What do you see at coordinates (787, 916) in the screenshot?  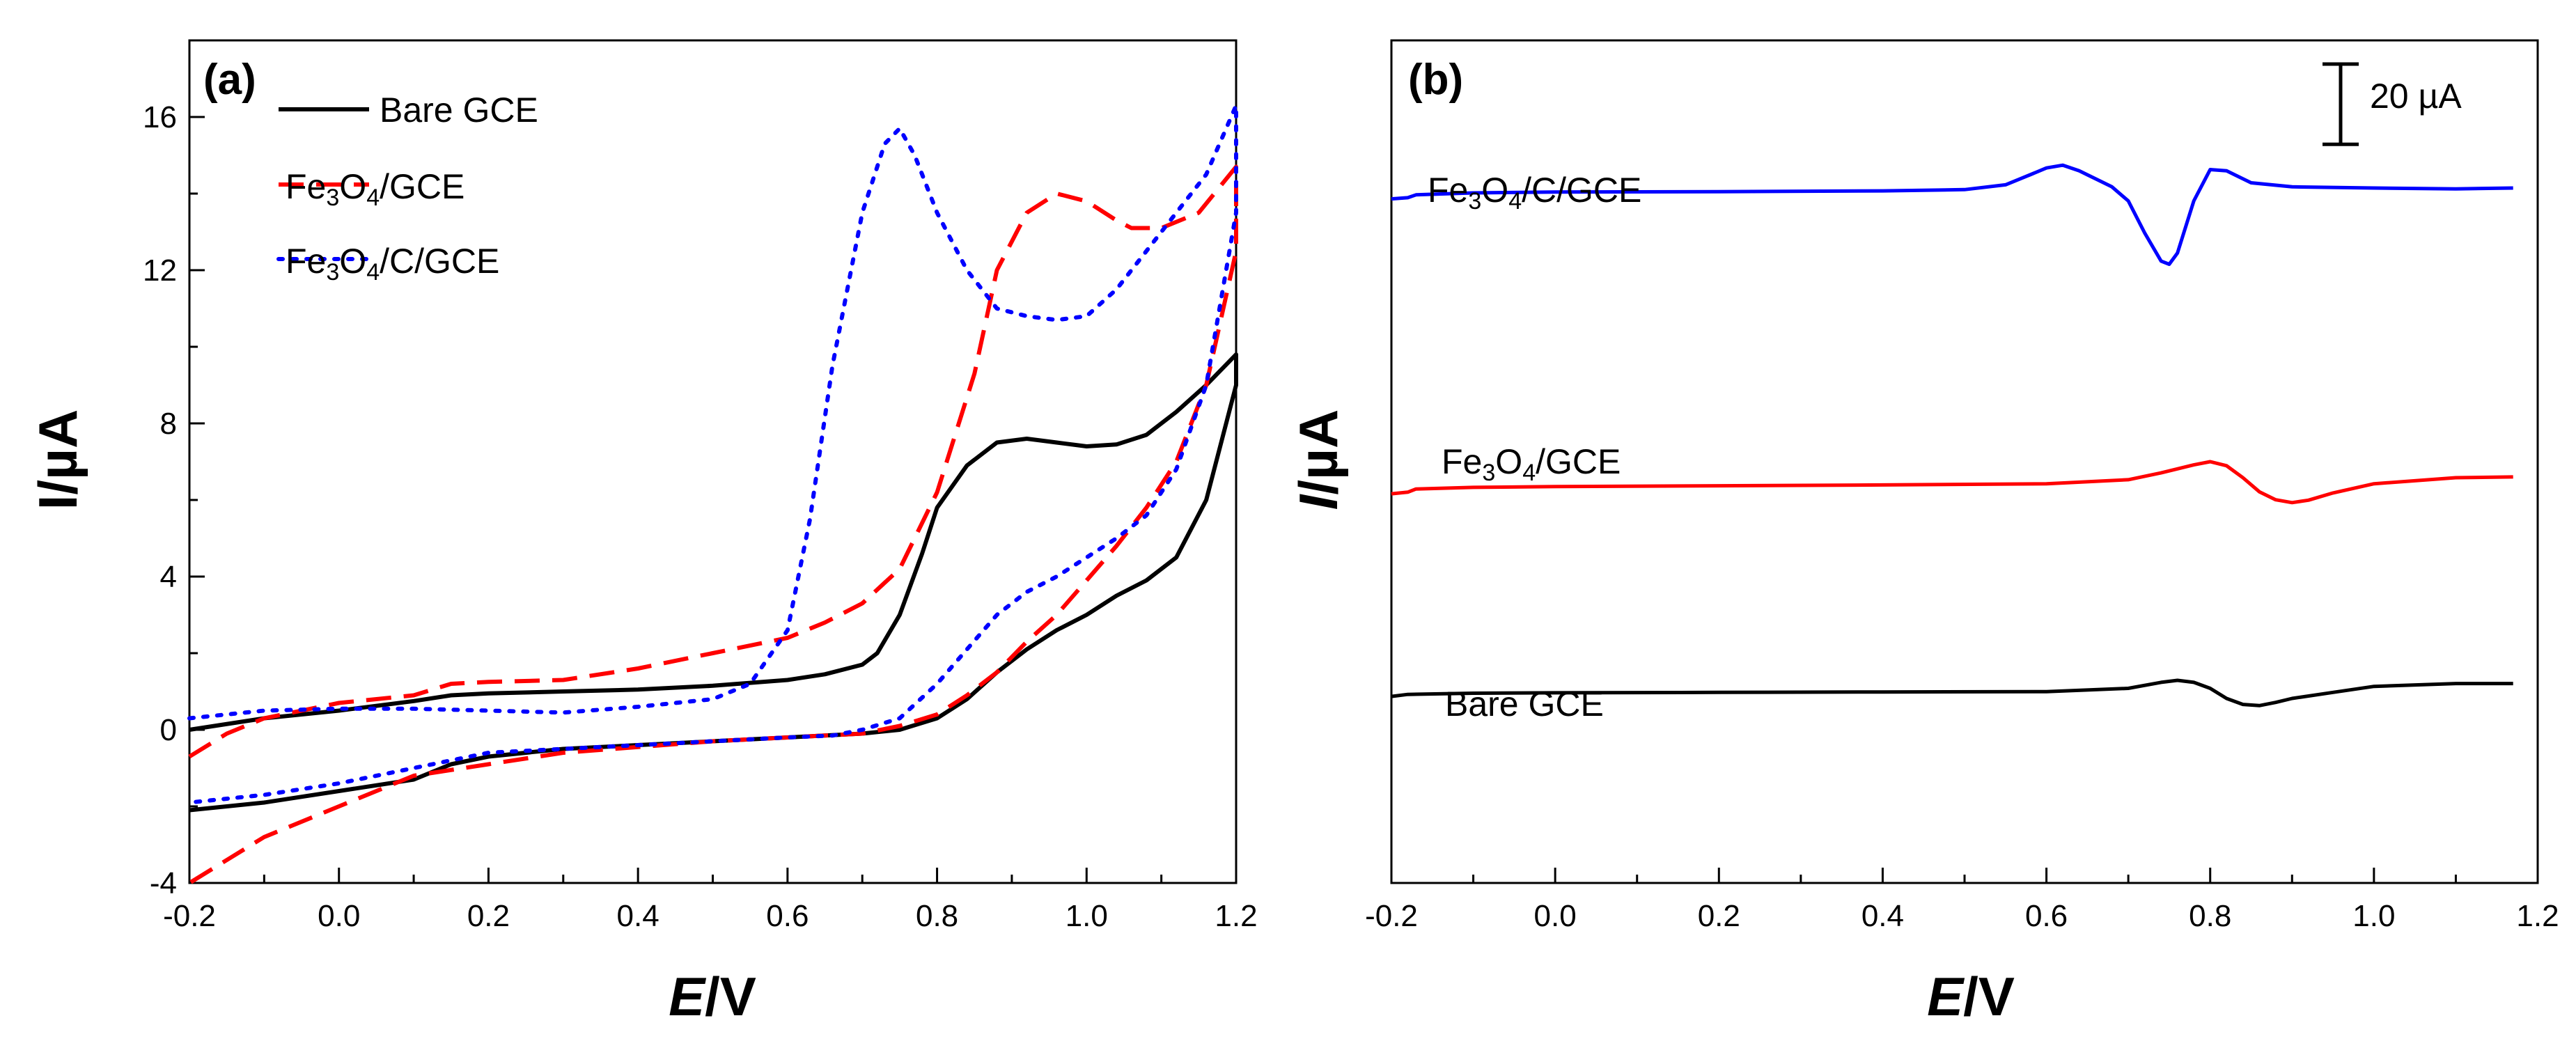 I see `panel-a-x-tick-label: 0.6` at bounding box center [787, 916].